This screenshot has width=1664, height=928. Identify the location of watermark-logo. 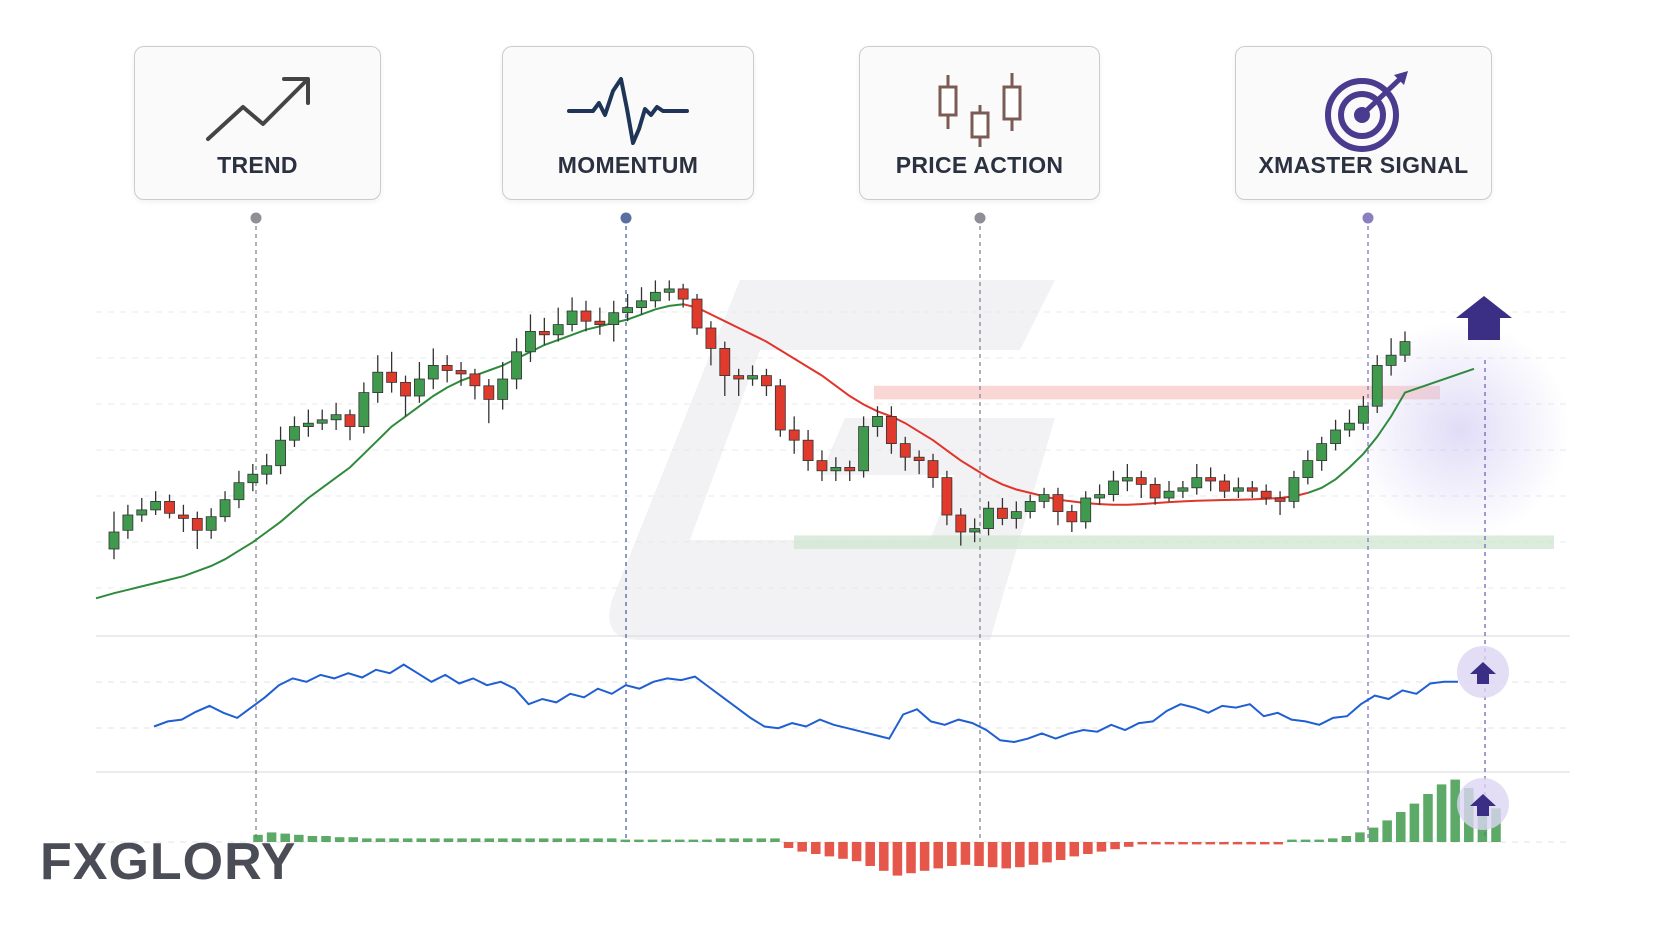
(832, 460).